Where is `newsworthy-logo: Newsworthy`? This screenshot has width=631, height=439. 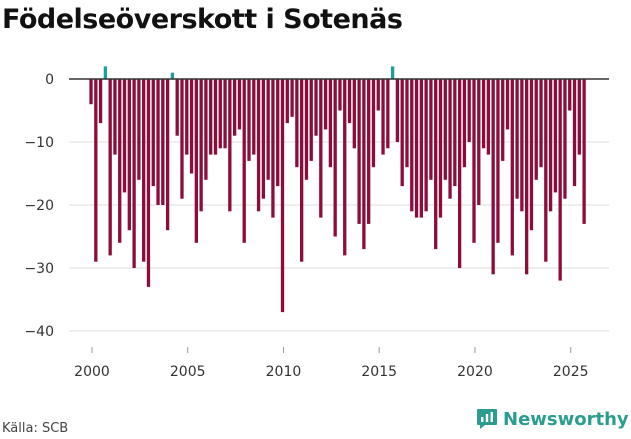
newsworthy-logo: Newsworthy is located at coordinates (552, 419).